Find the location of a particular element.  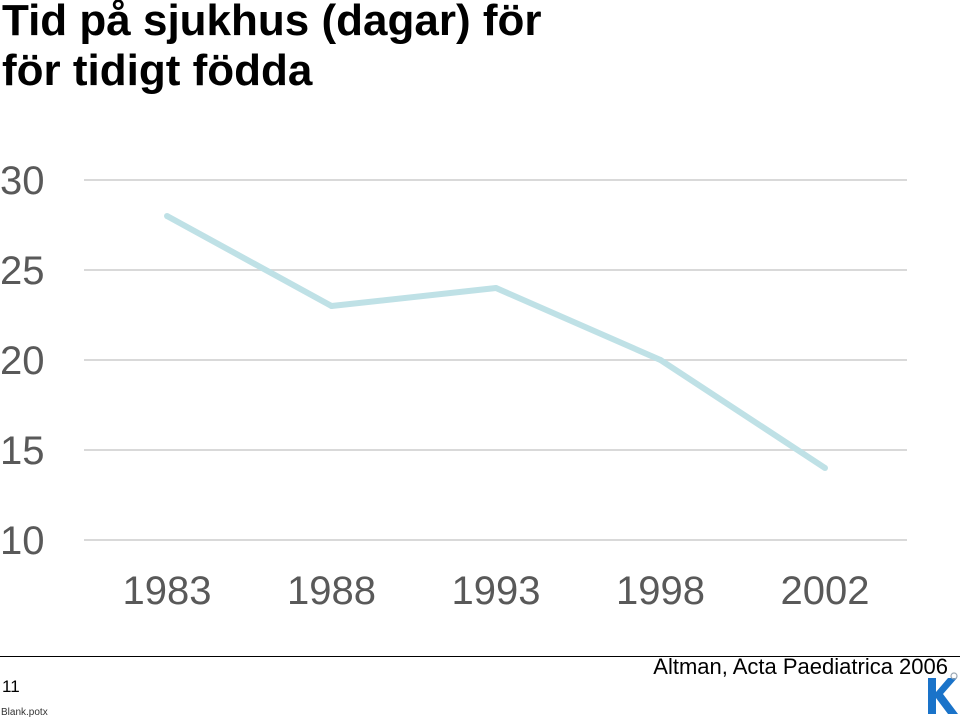

x-axis-tick-labels: 1983 1988 1993 1998 2002 is located at coordinates (496, 591).